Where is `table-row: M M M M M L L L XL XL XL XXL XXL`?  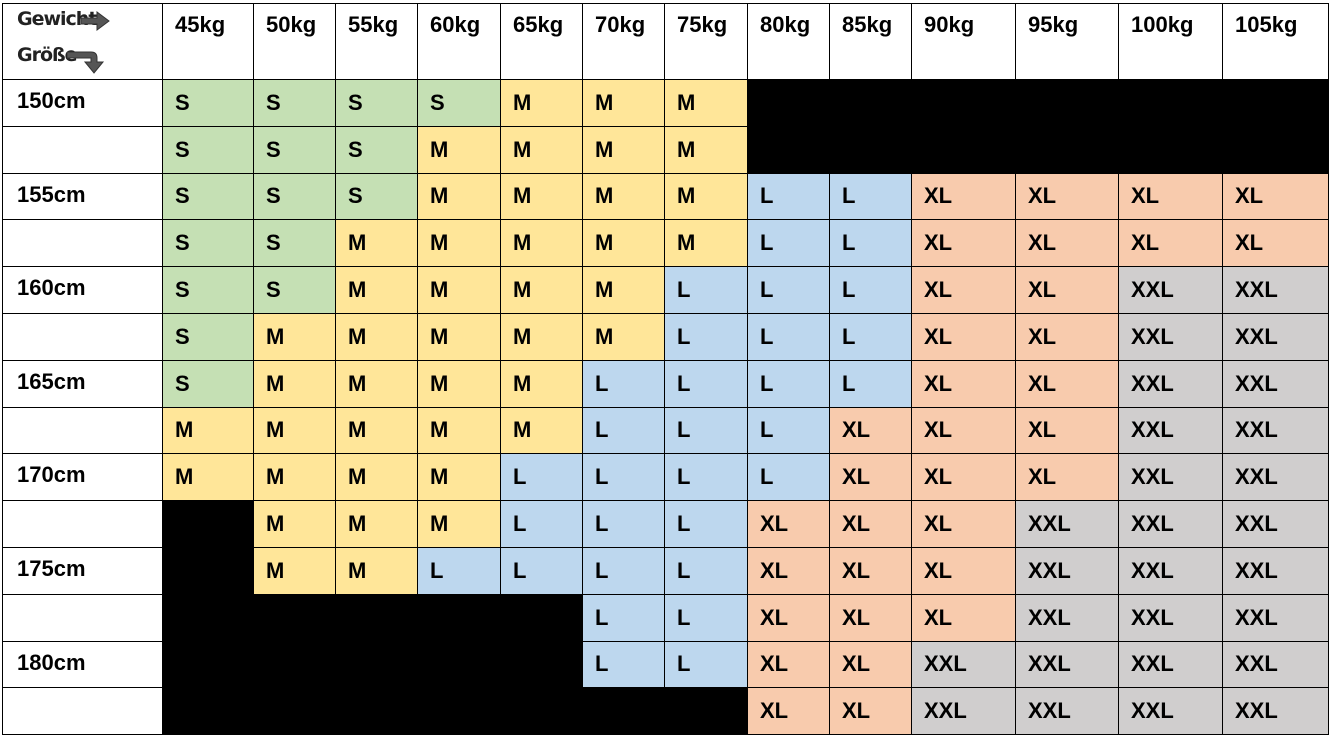
table-row: M M M M M L L L XL XL XL XXL XXL is located at coordinates (665, 430).